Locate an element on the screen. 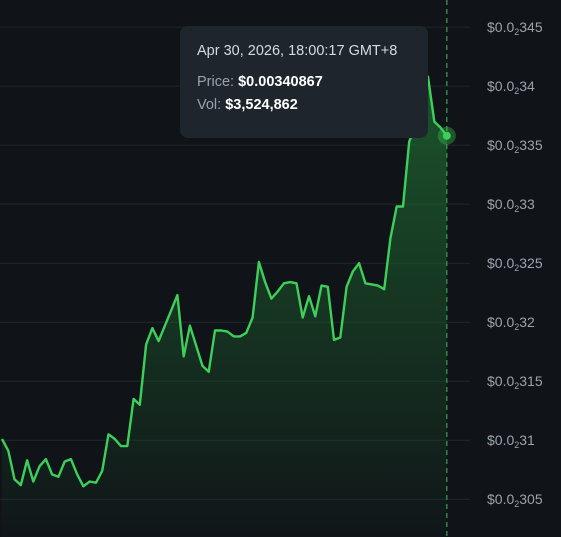  y-tick-label: $0.0232 is located at coordinates (511, 323).